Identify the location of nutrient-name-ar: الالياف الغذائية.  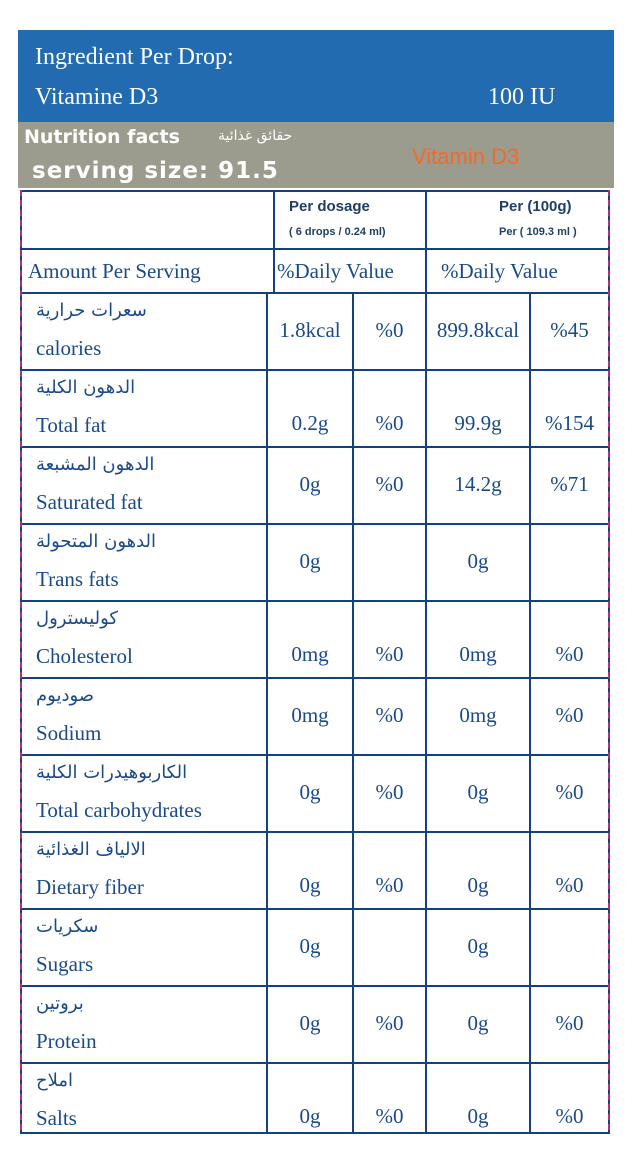
(91, 849).